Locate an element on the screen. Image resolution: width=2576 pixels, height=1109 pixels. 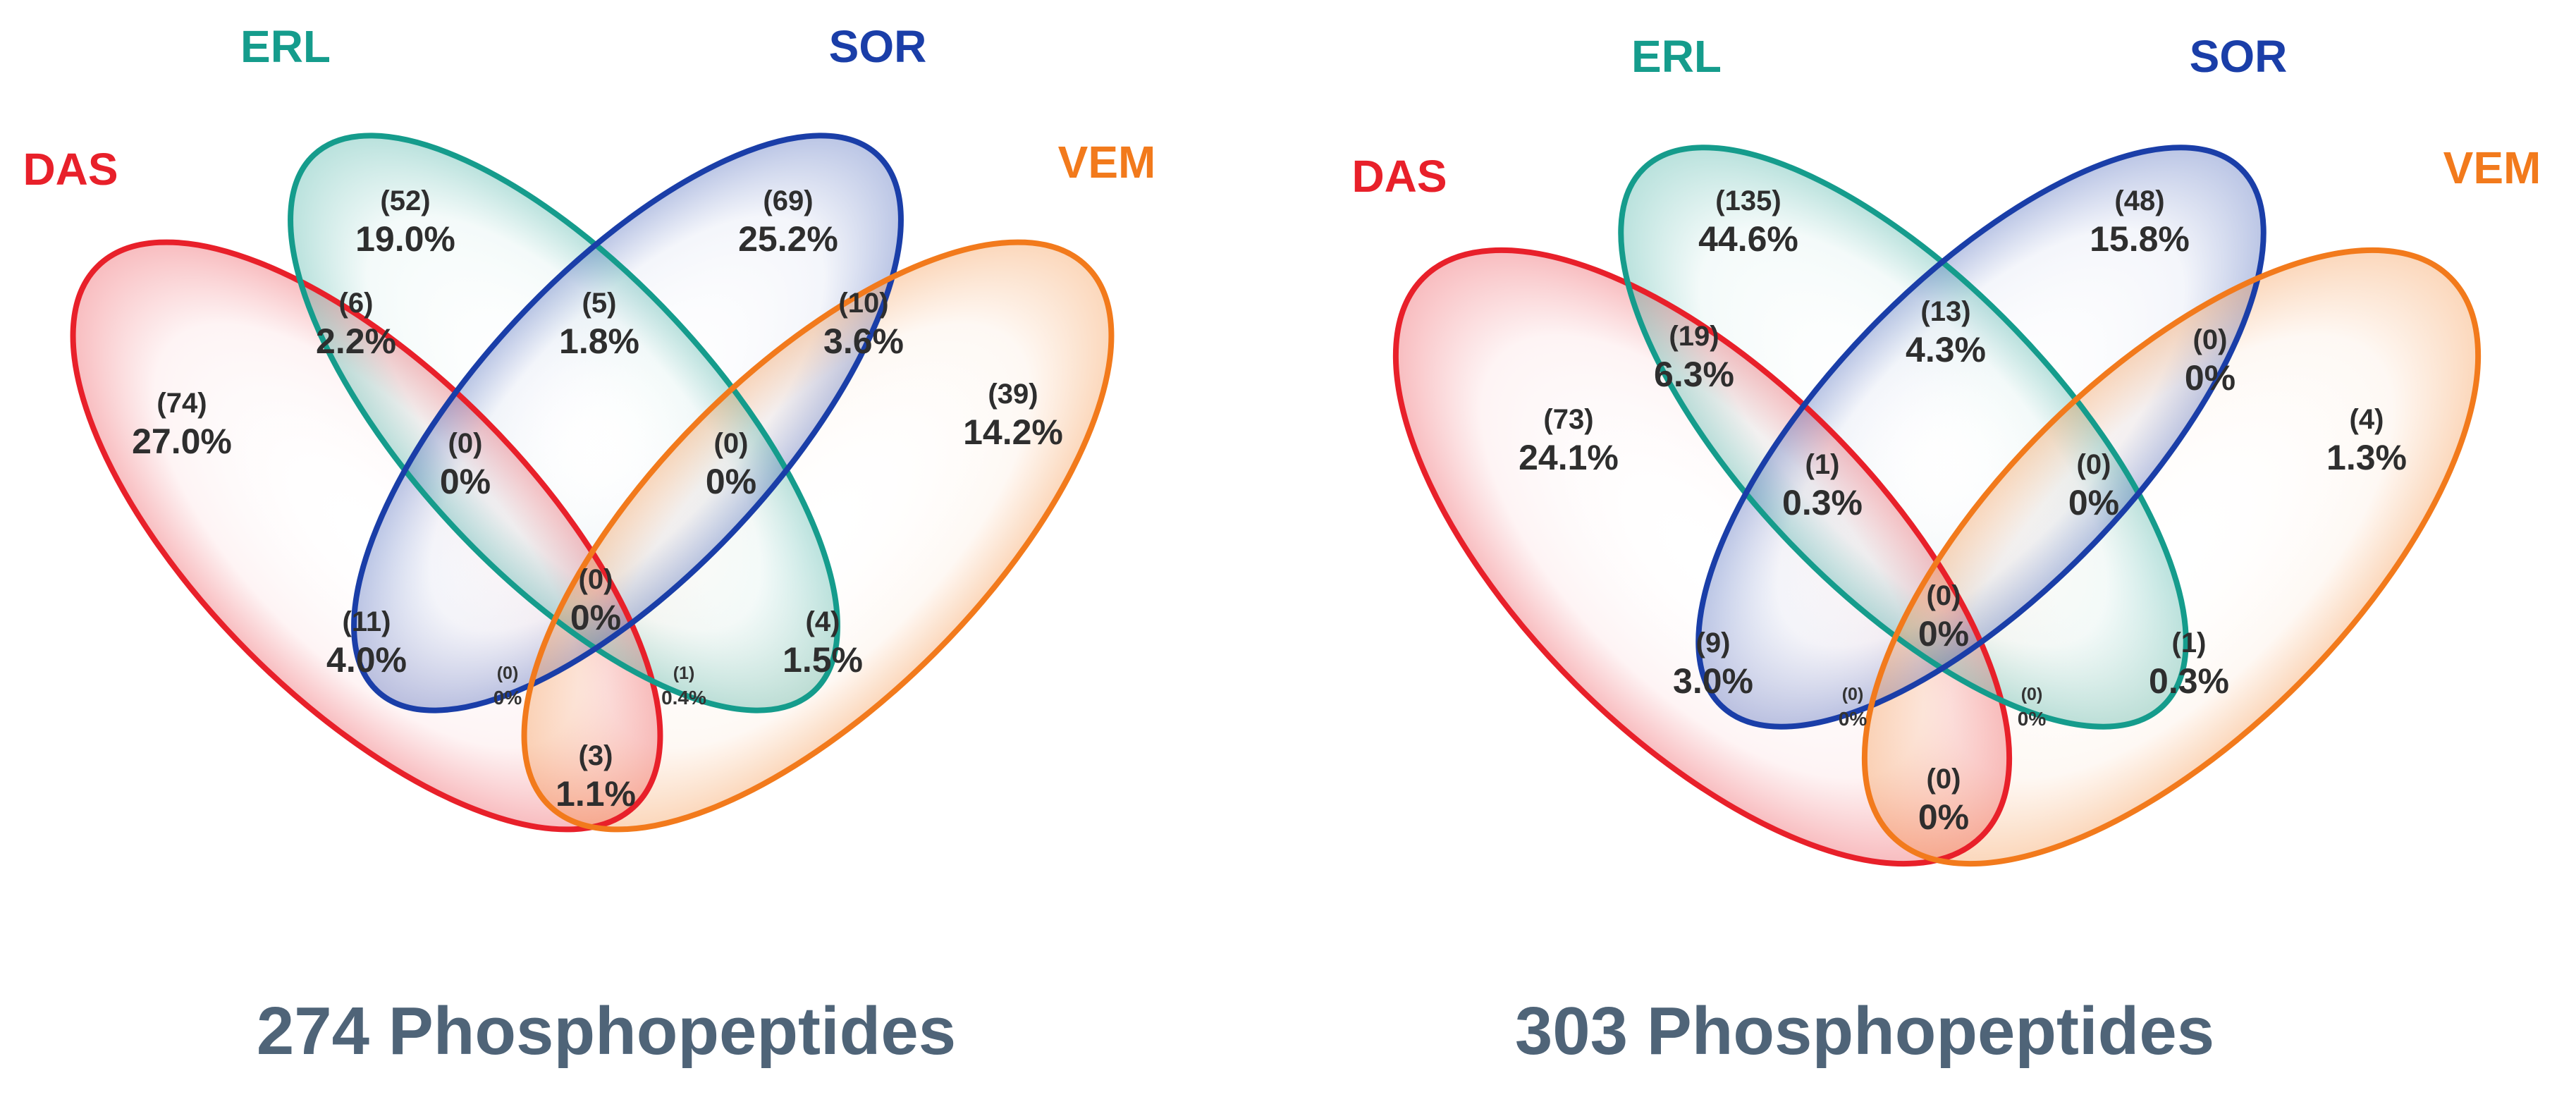
region-percent-sor-vem: 0% is located at coordinates (2210, 378).